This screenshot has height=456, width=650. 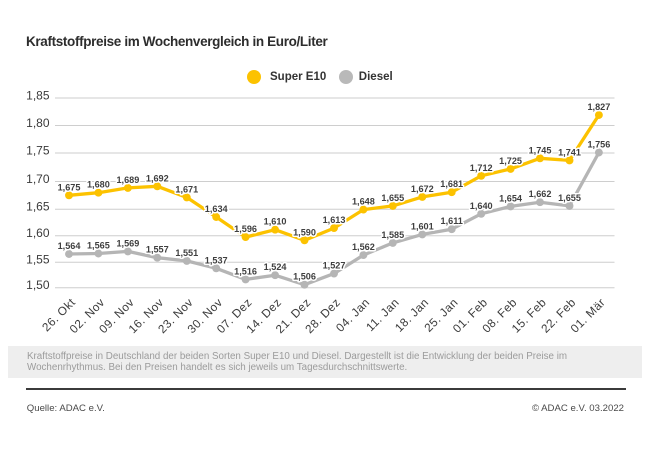 I want to click on svg-text: 1,551, so click(x=186, y=253).